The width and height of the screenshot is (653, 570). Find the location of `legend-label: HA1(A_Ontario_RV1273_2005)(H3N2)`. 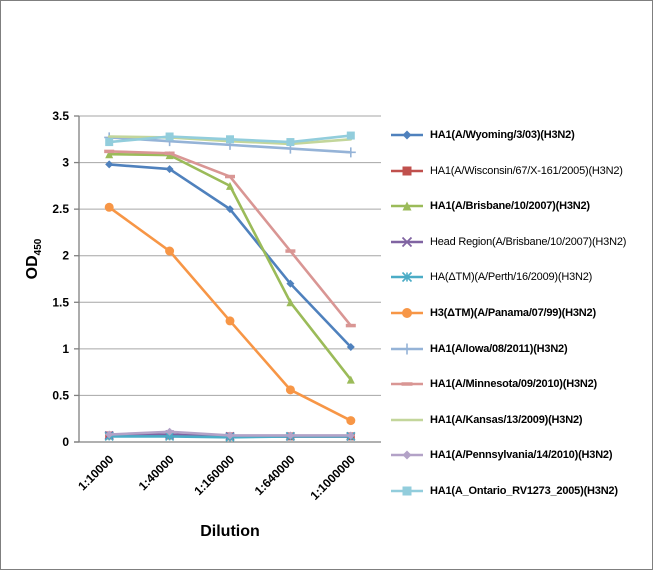

legend-label: HA1(A_Ontario_RV1273_2005)(H3N2) is located at coordinates (524, 491).